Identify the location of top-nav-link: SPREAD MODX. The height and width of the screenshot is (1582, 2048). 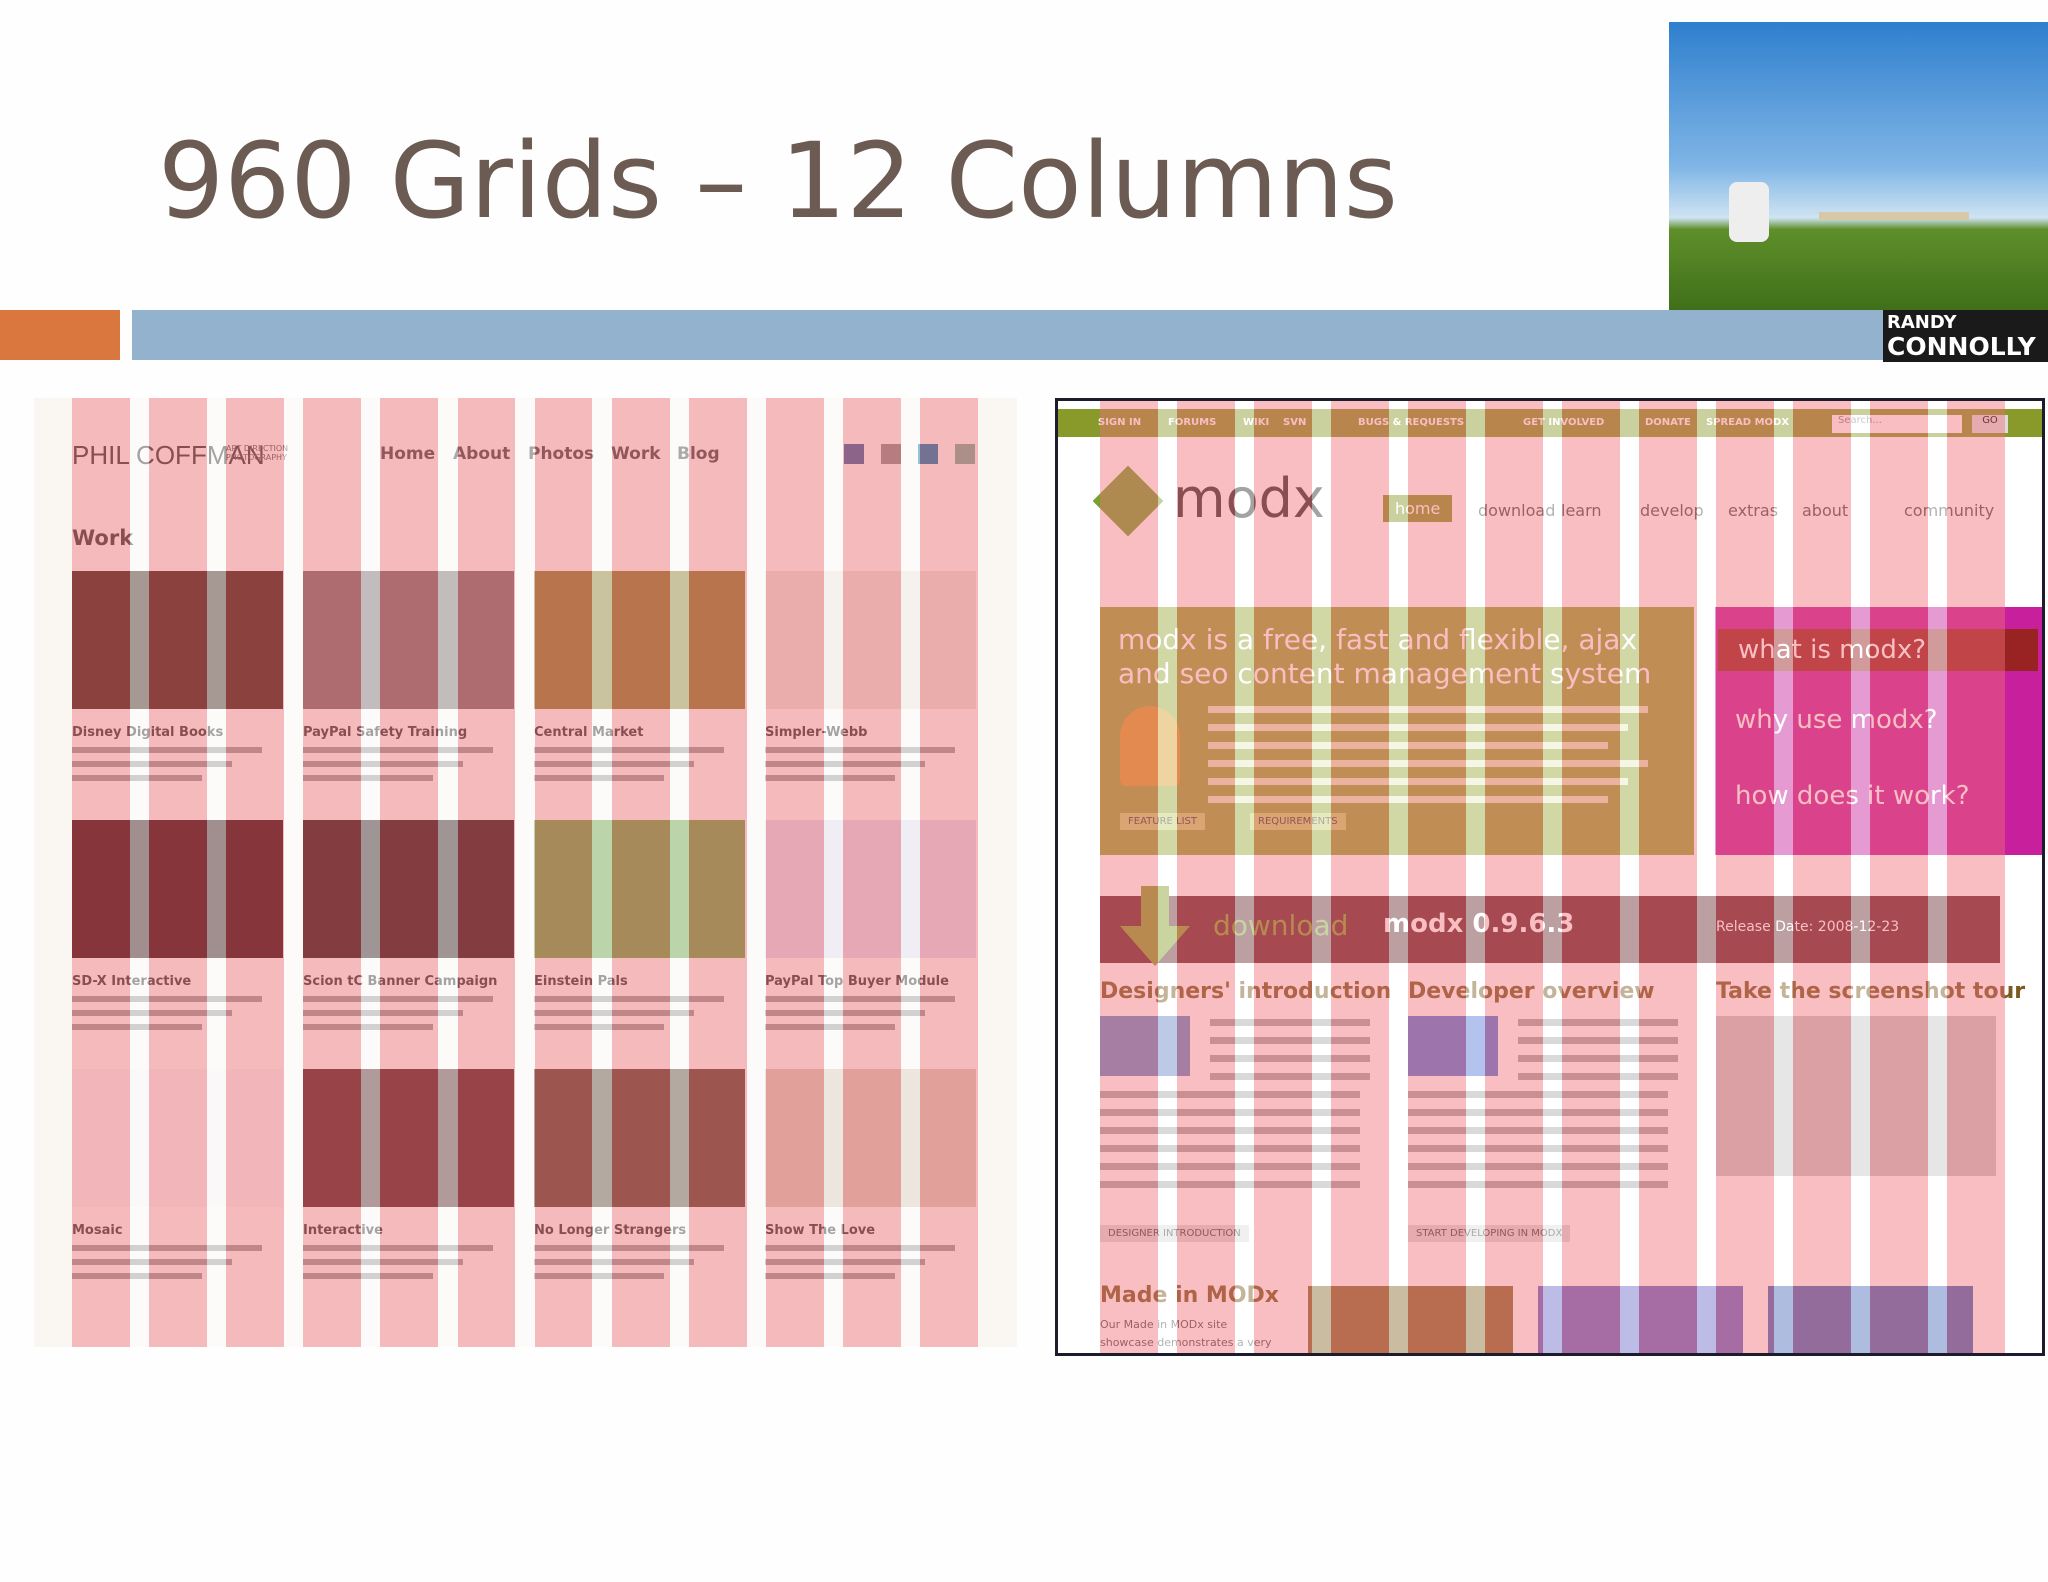
(1748, 422).